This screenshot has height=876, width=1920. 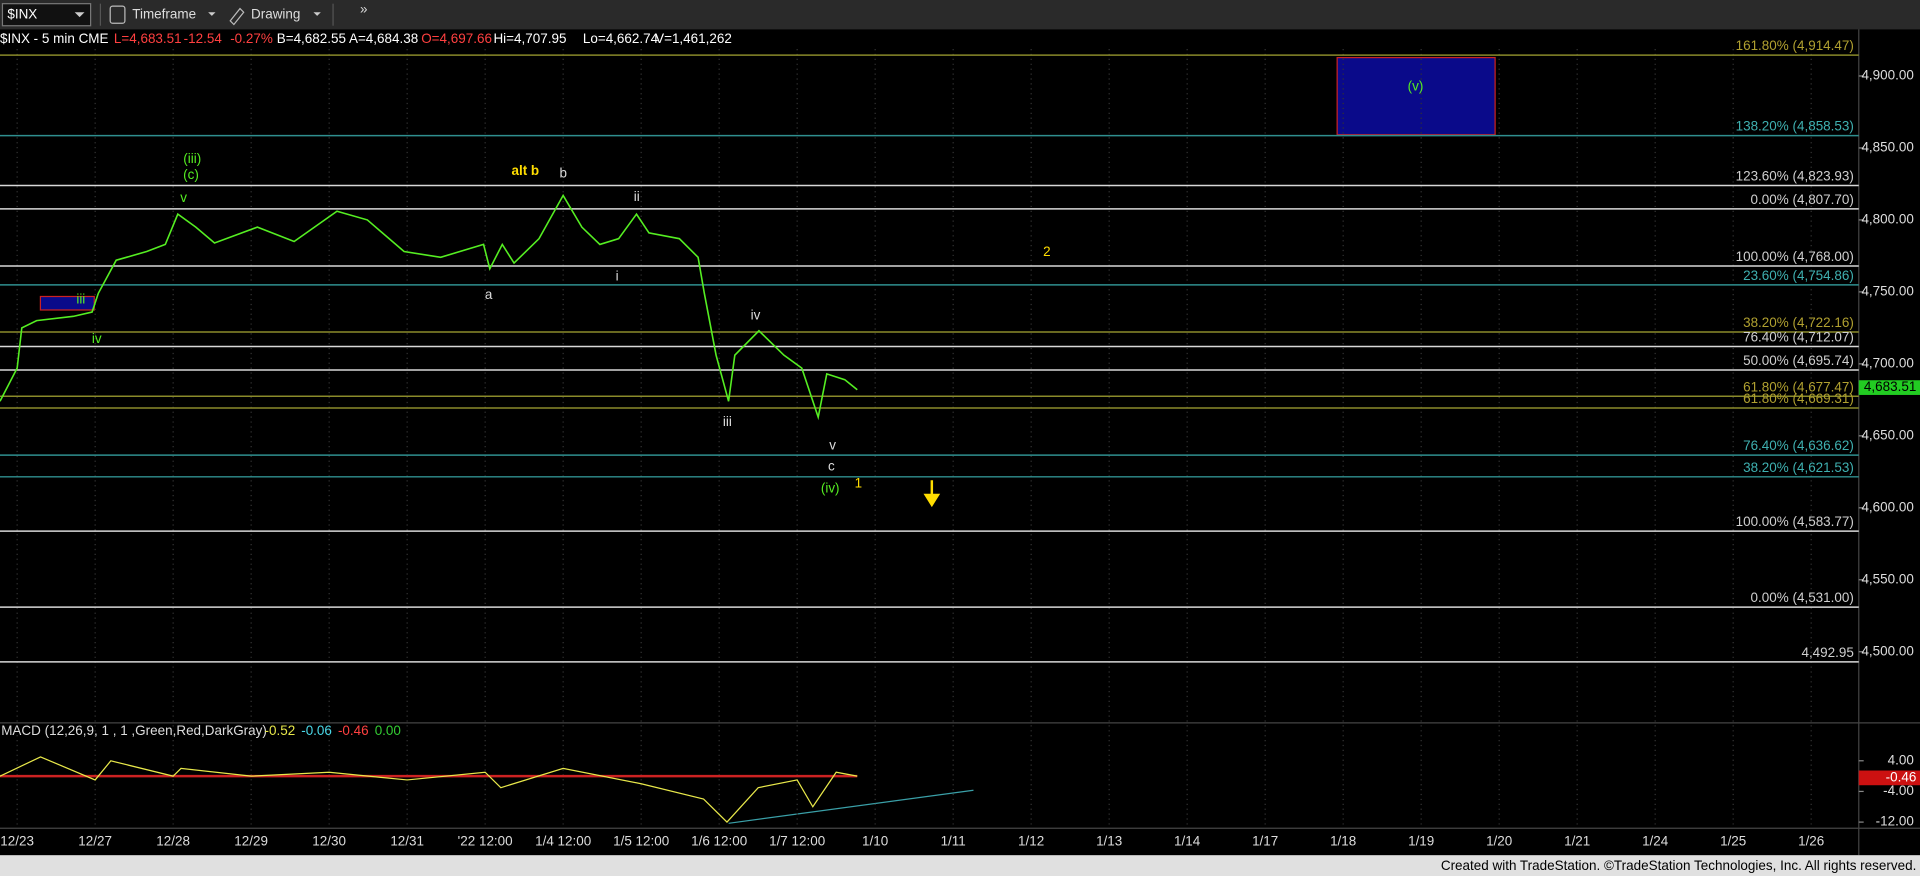 What do you see at coordinates (1655, 840) in the screenshot?
I see `x-tick-label: 1/24` at bounding box center [1655, 840].